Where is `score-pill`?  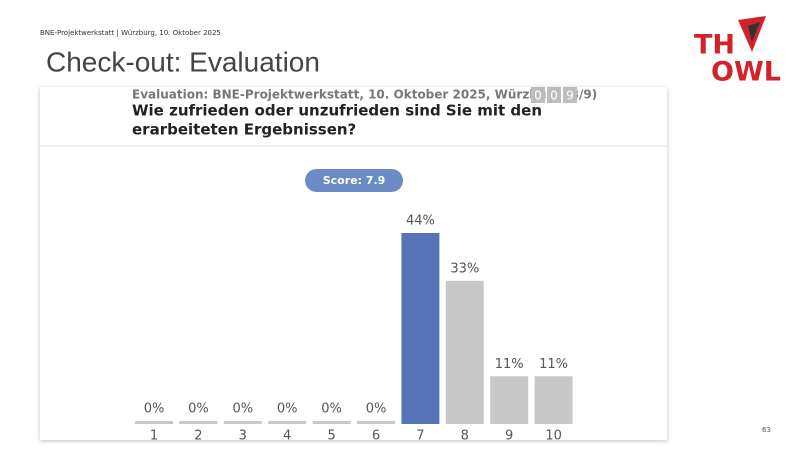
score-pill is located at coordinates (354, 180).